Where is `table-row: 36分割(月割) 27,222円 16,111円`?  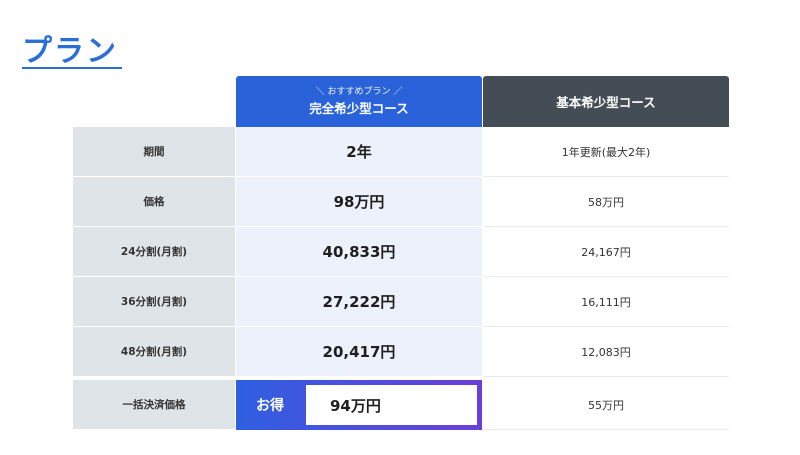
table-row: 36分割(月割) 27,222円 16,111円 is located at coordinates (401, 302).